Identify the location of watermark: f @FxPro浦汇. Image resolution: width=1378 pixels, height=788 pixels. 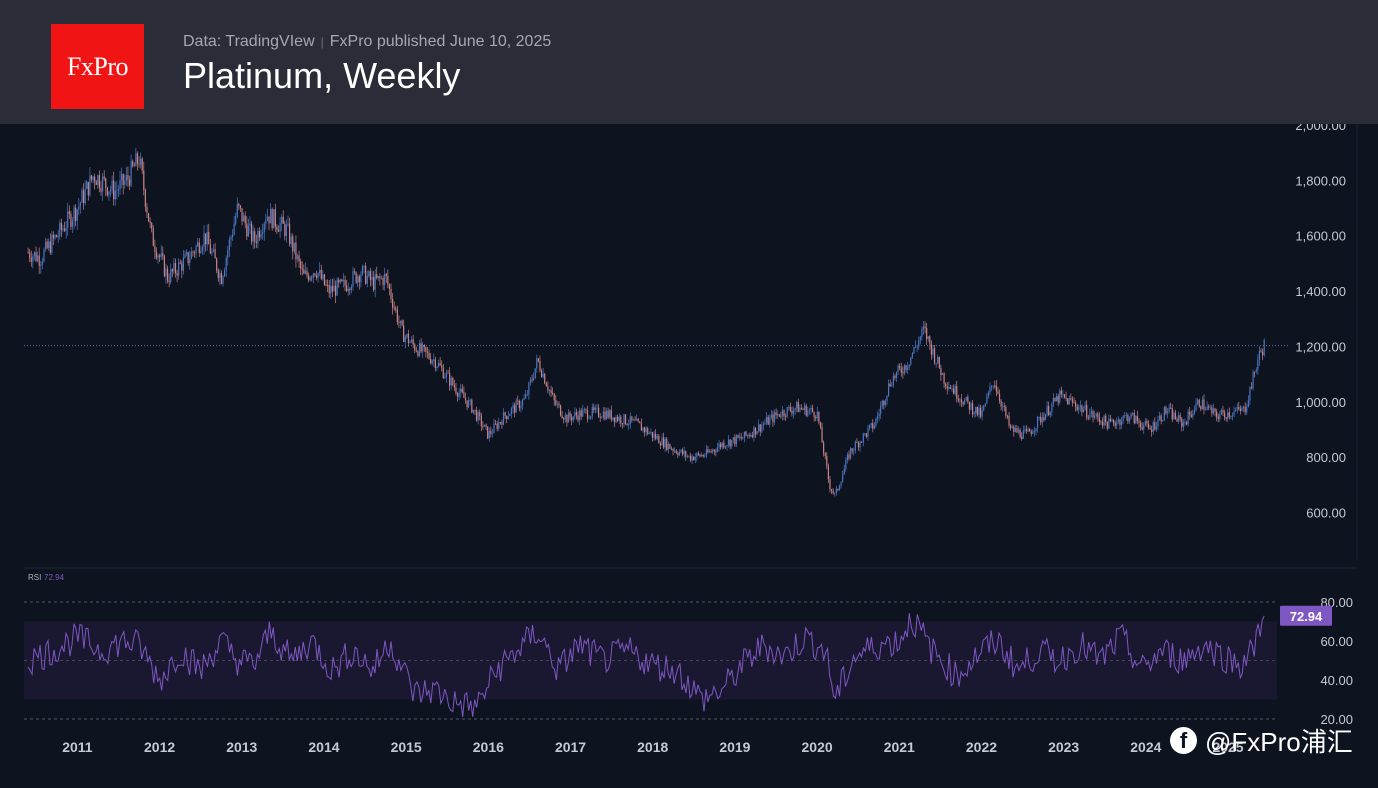
(1261, 740).